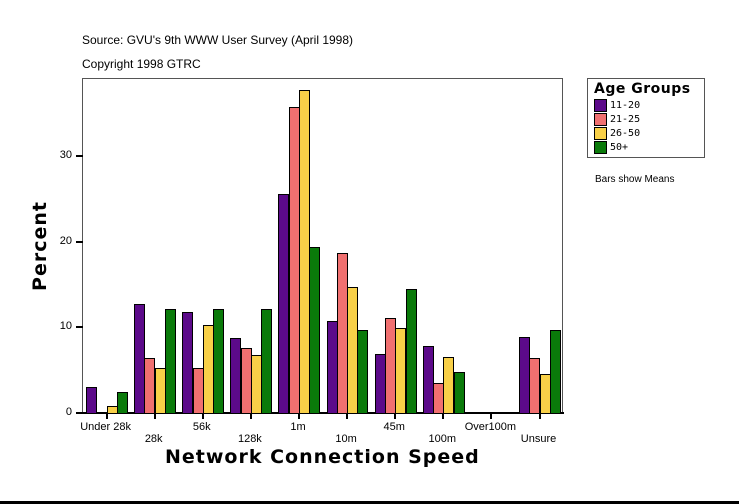 The height and width of the screenshot is (504, 739). What do you see at coordinates (625, 119) in the screenshot?
I see `legend-label: 21-25` at bounding box center [625, 119].